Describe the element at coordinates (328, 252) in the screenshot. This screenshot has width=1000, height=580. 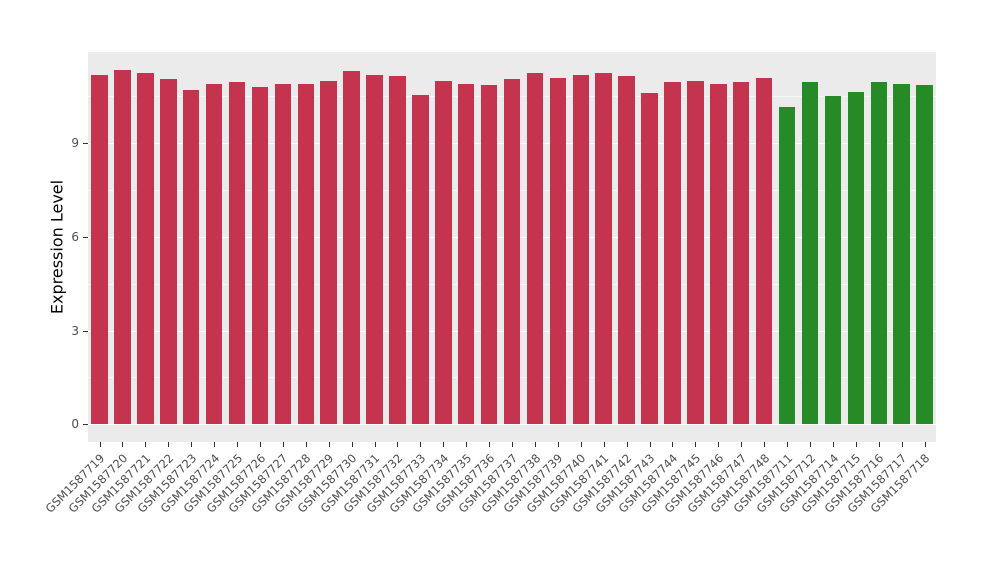
I see `bar-GSM1587729` at that location.